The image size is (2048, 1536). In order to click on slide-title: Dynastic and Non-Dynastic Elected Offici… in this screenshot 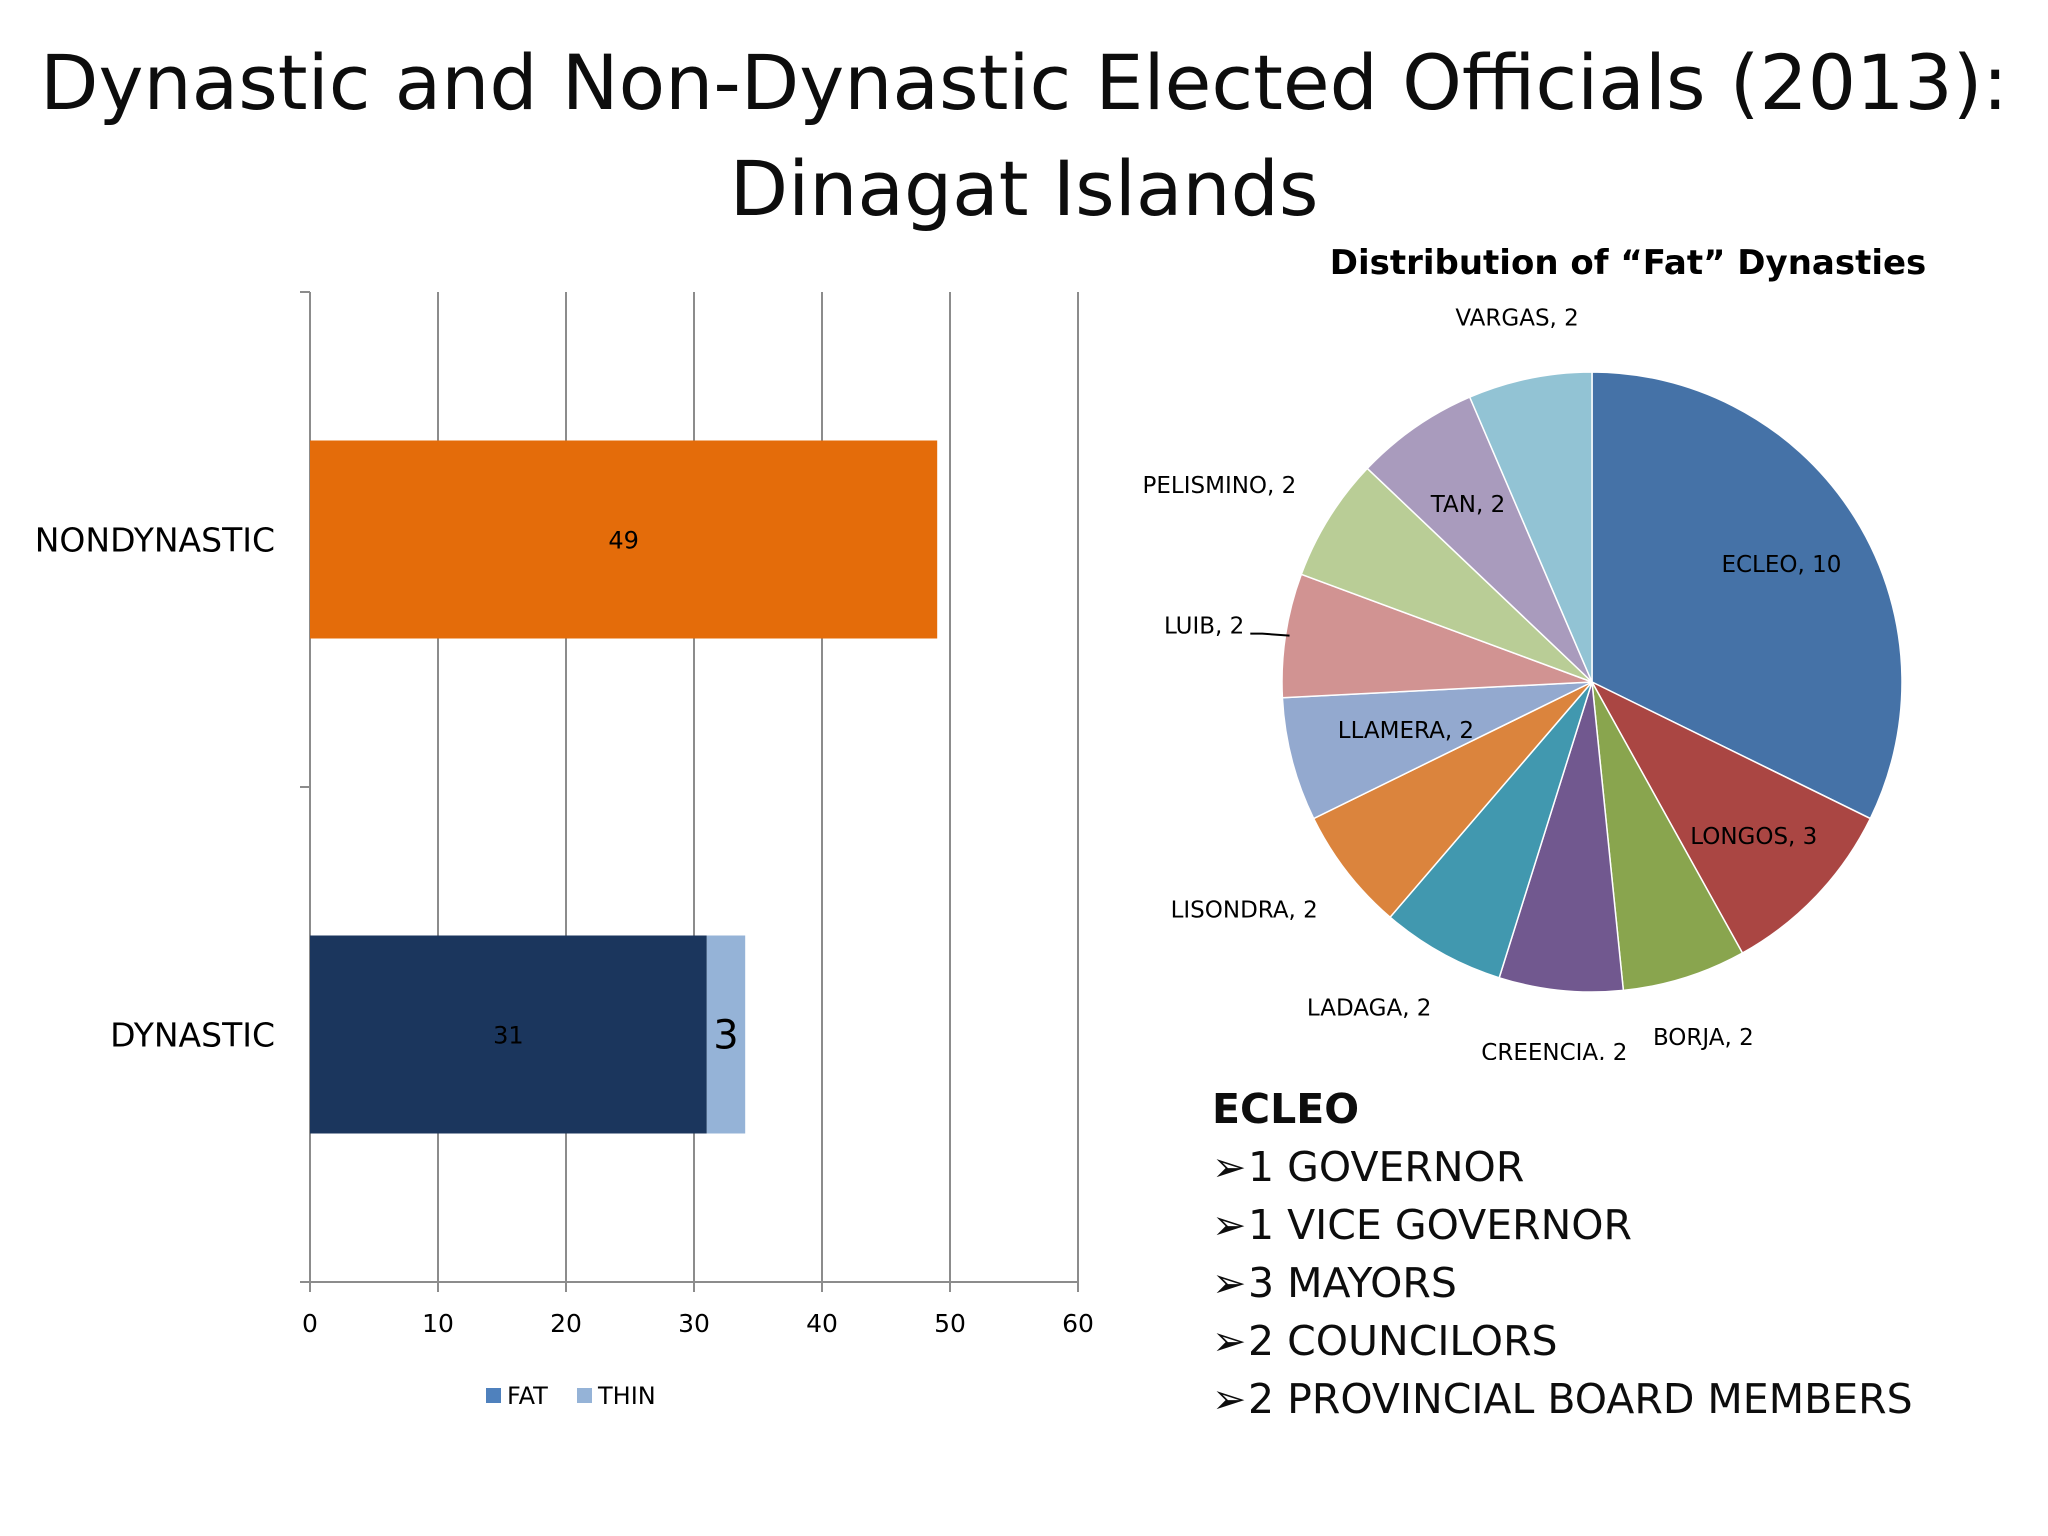, I will do `click(1024, 136)`.